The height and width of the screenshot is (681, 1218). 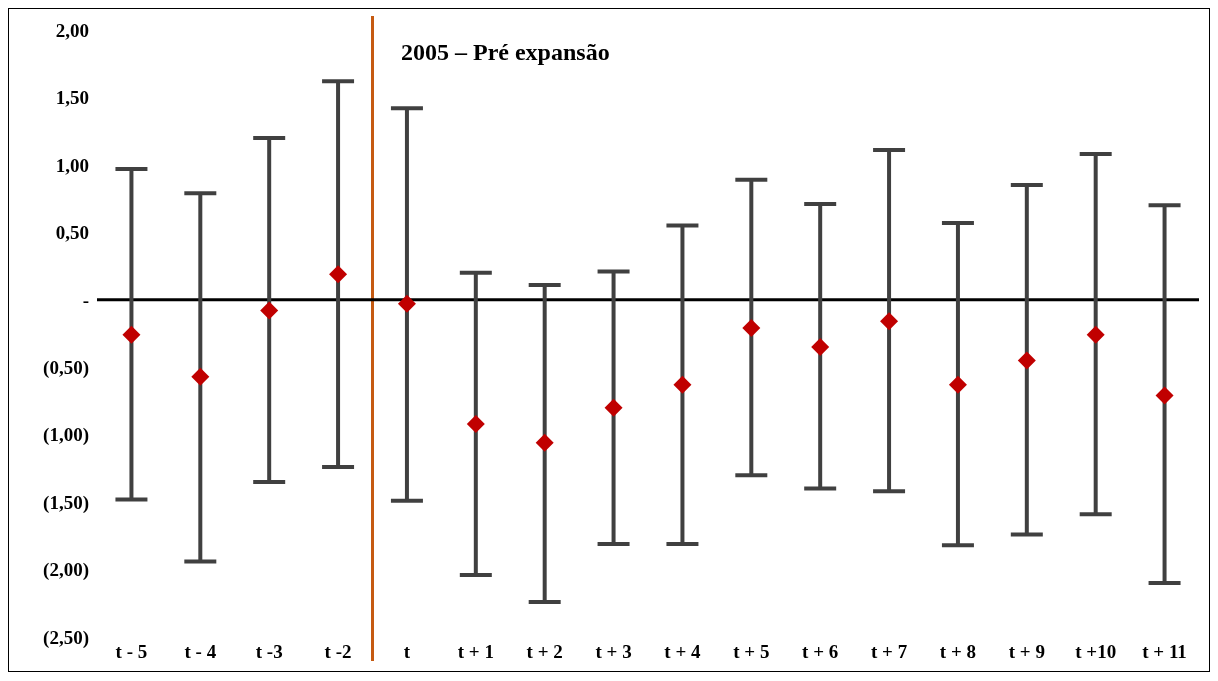 I want to click on y-tick-label: -, so click(x=85, y=300).